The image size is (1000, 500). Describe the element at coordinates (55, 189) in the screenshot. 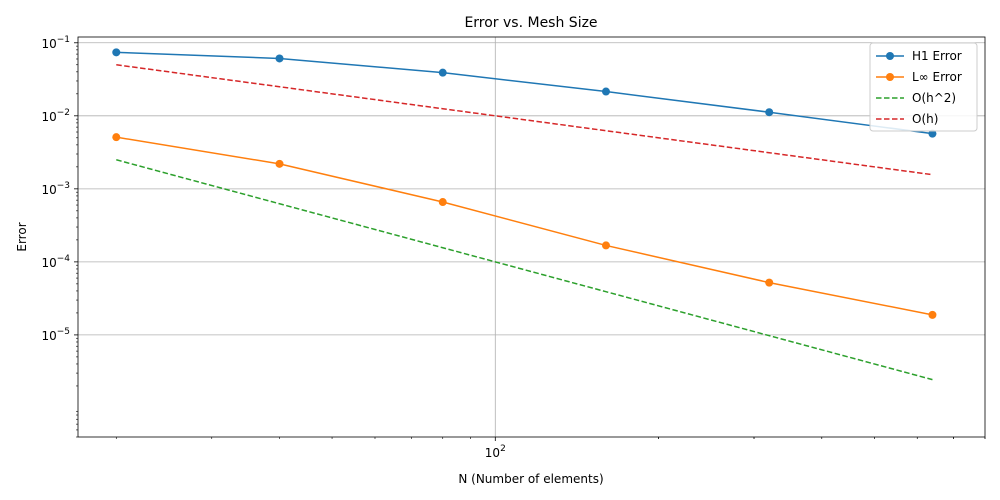

I see `y-tick-label: 10⁻³` at that location.